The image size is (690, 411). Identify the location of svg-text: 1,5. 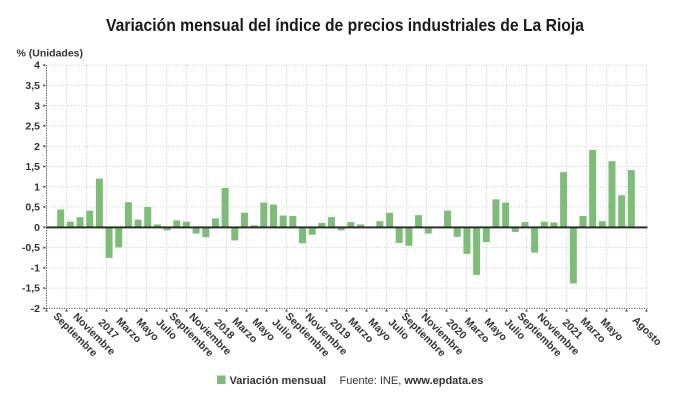
(32, 167).